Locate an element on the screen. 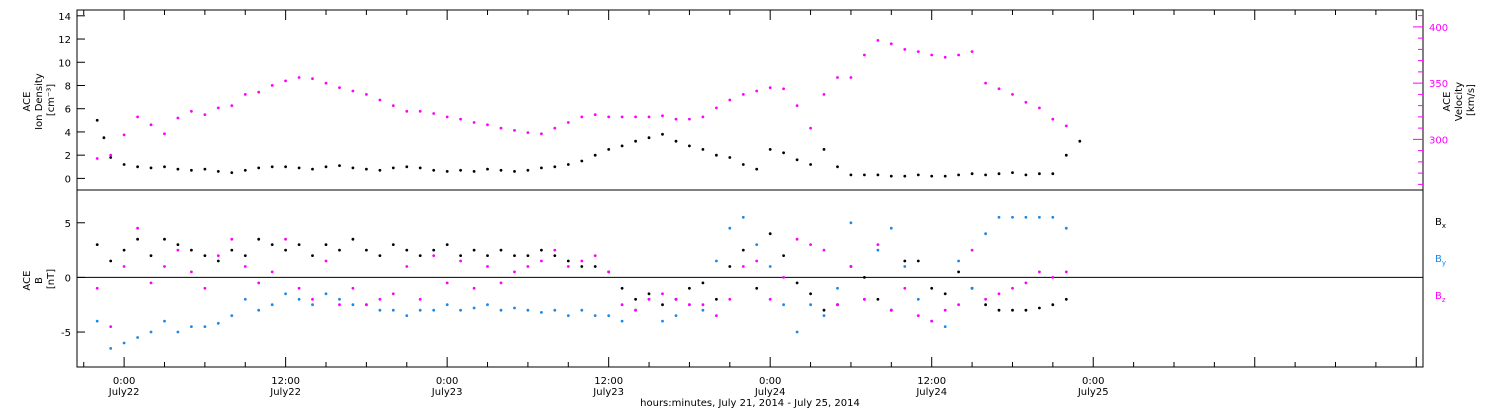 This screenshot has width=1500, height=410. date-tick-label-0: July22 is located at coordinates (124, 392).